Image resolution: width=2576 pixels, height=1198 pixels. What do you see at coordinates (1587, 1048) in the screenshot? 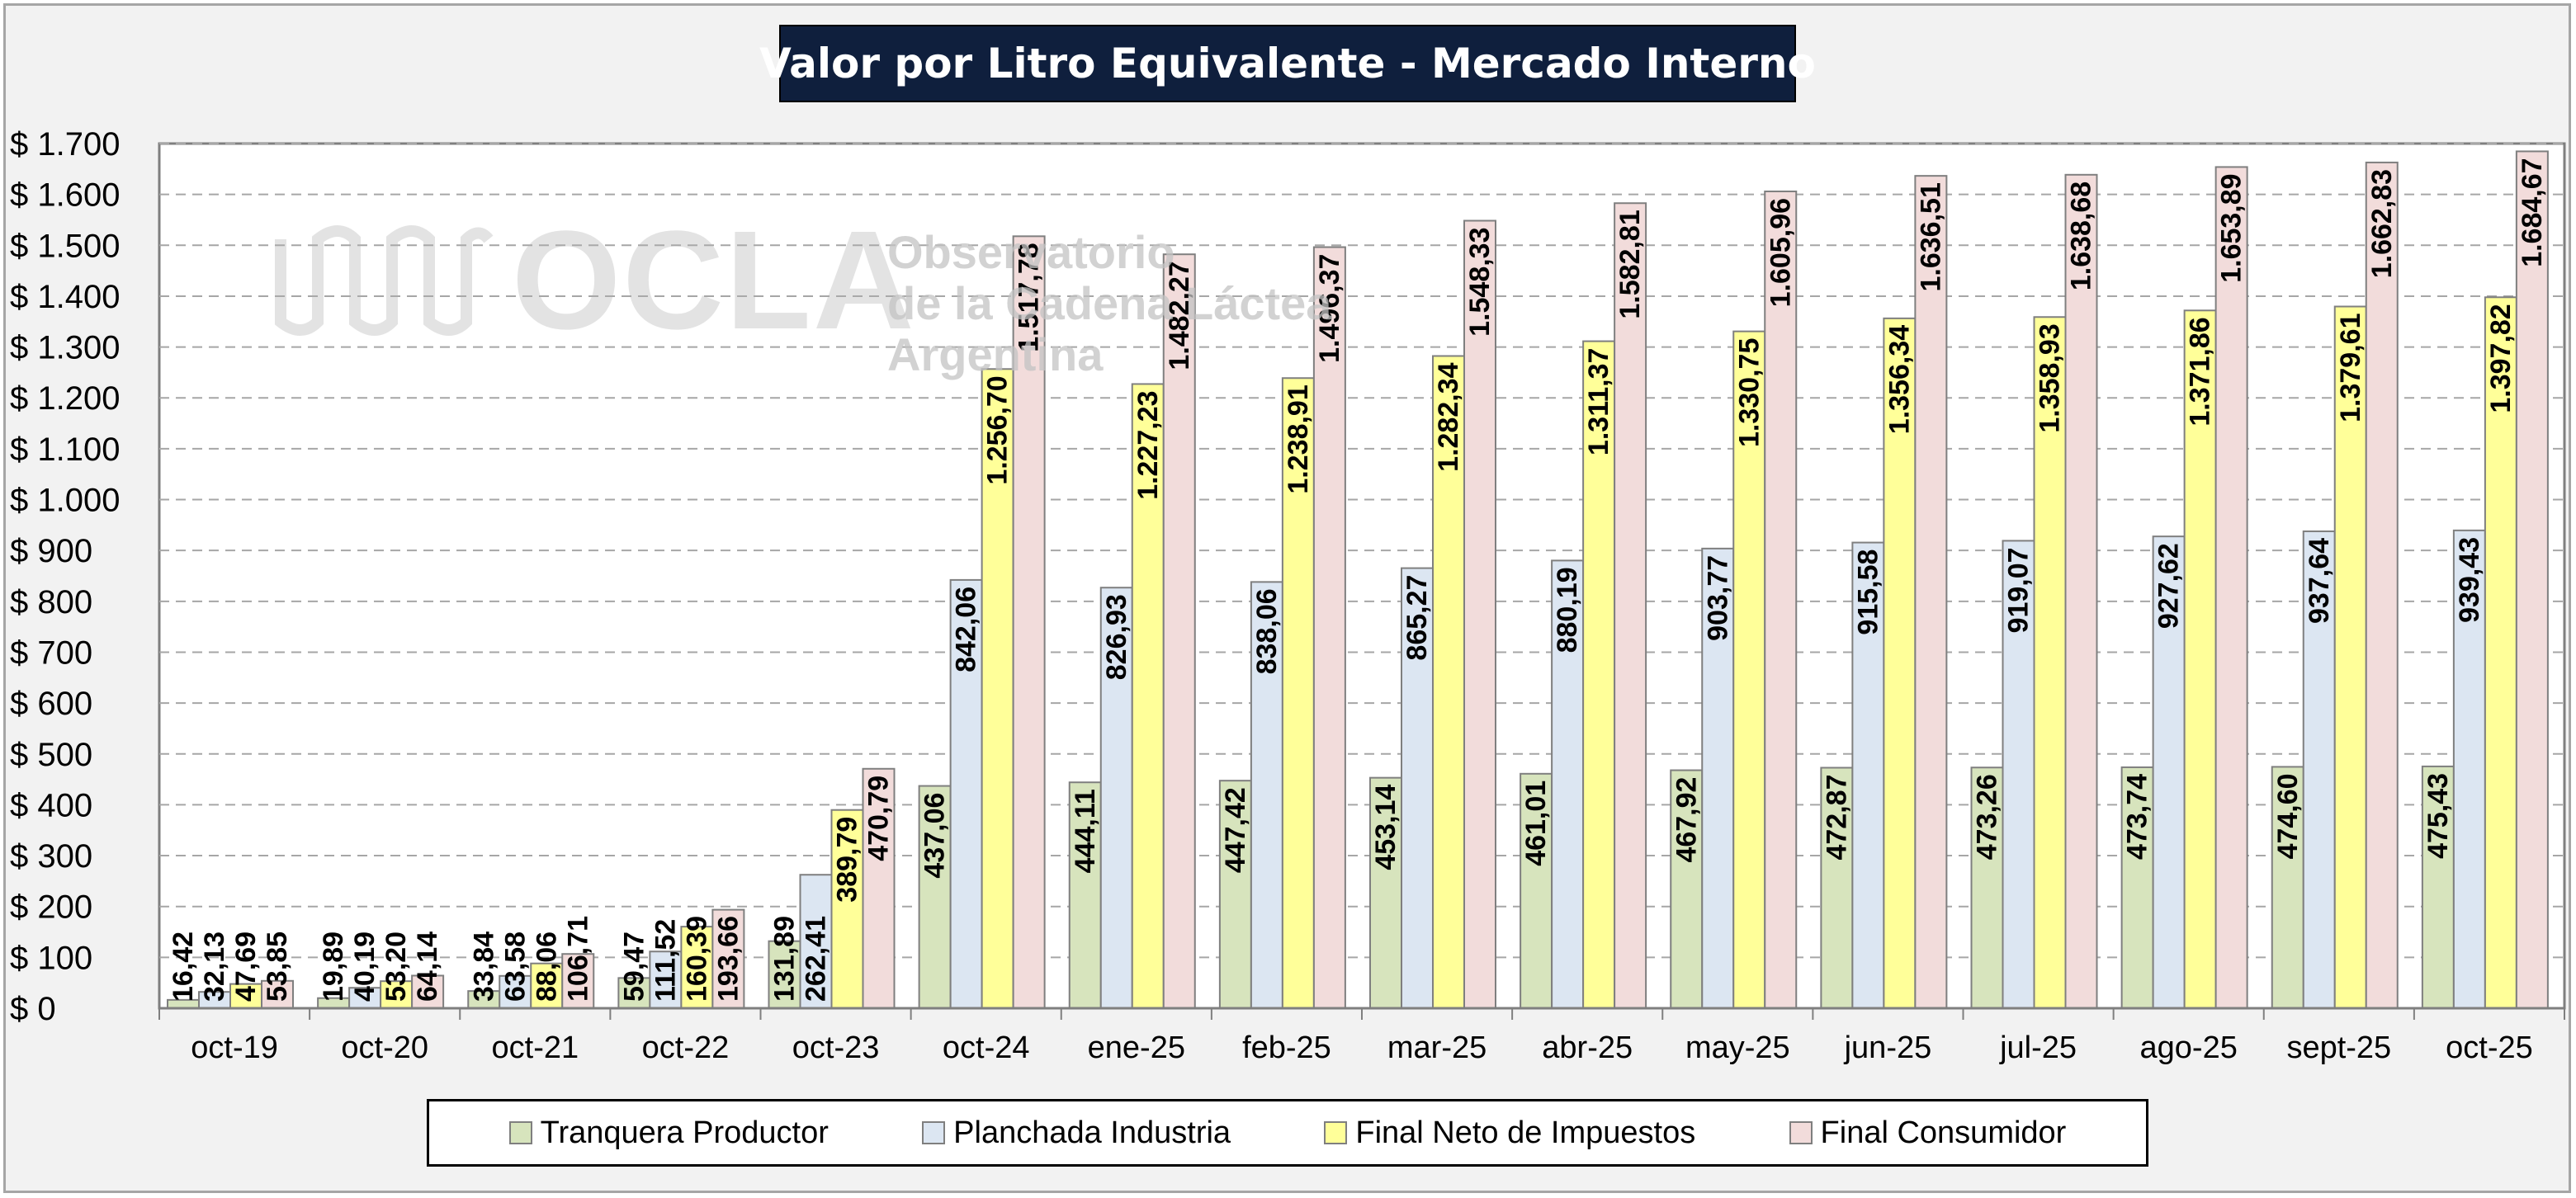
I see `x-tick-label: abr-25` at bounding box center [1587, 1048].